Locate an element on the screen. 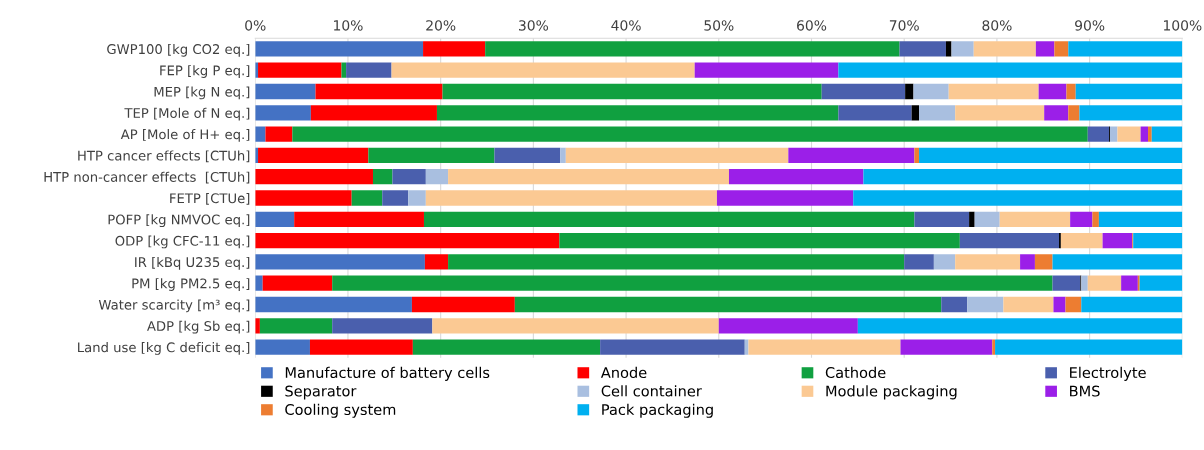 The width and height of the screenshot is (1204, 450). x-tick-label: 0% is located at coordinates (255, 25).